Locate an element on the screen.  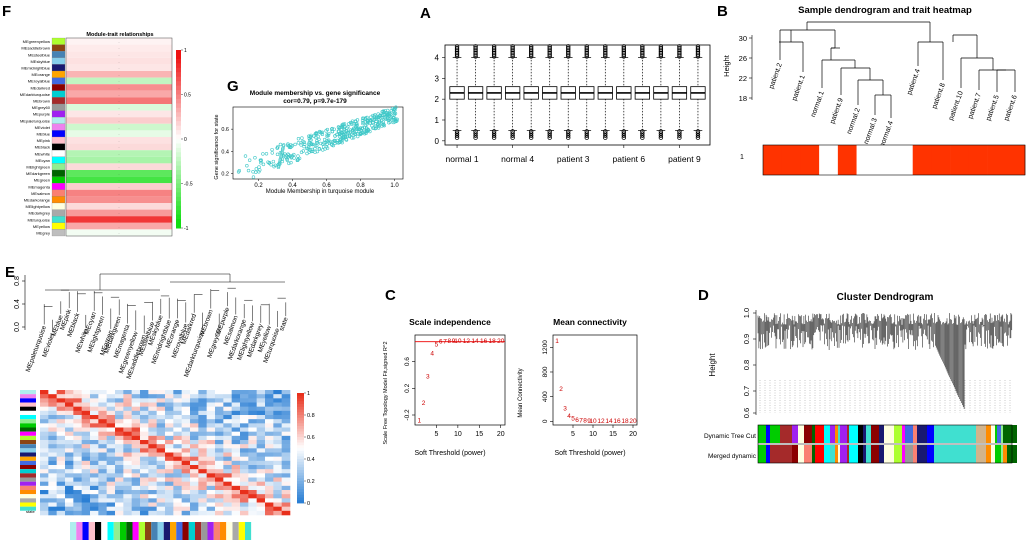
panel-label-a: A is located at coordinates (425, 13).